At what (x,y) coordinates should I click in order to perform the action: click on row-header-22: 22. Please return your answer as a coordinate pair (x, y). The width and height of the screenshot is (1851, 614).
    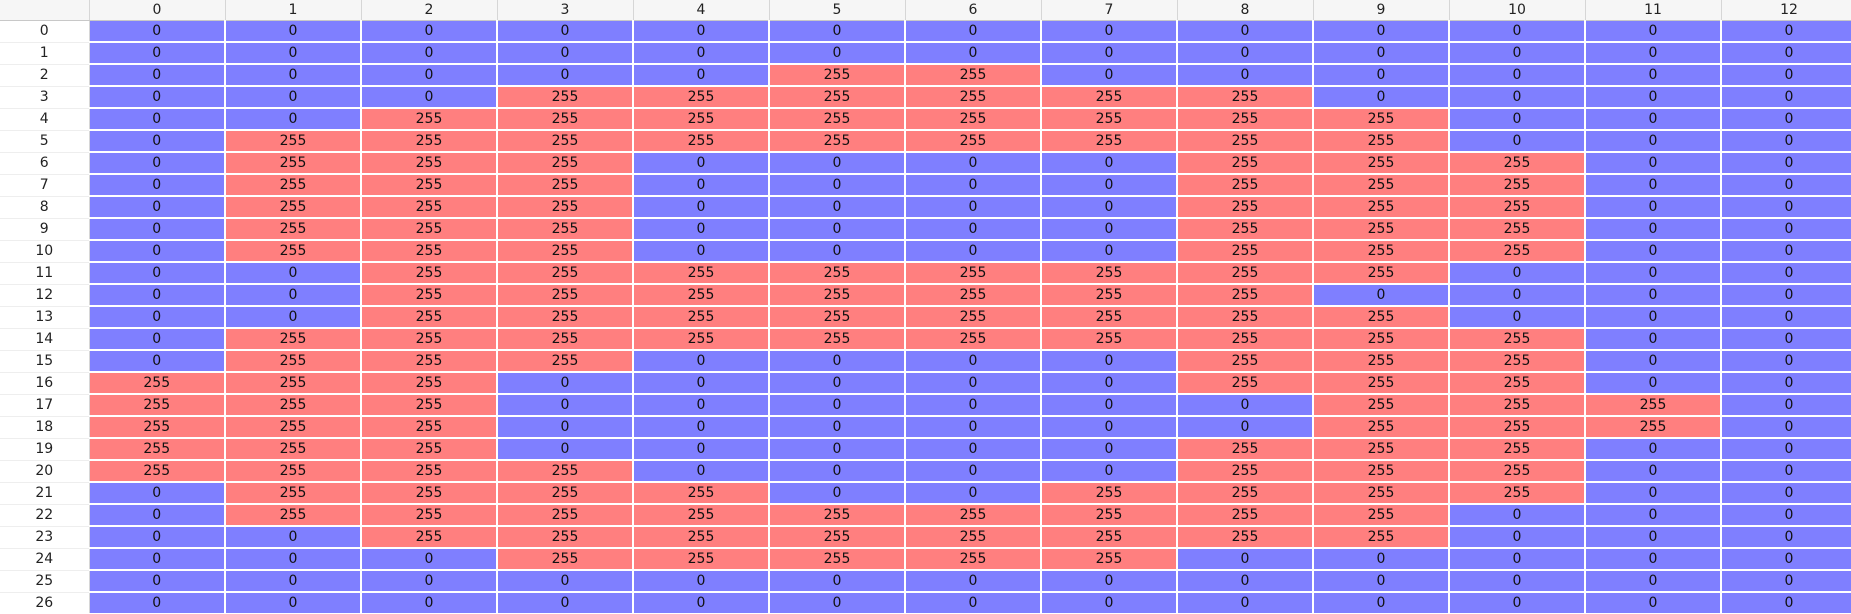
    Looking at the image, I should click on (45, 515).